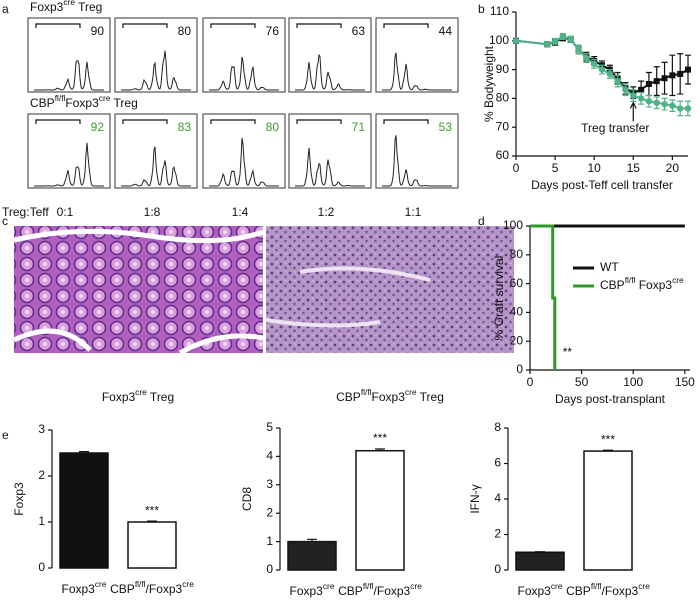 Image resolution: width=700 pixels, height=608 pixels. Describe the element at coordinates (503, 126) in the screenshot. I see `y-tick-label: 70` at that location.